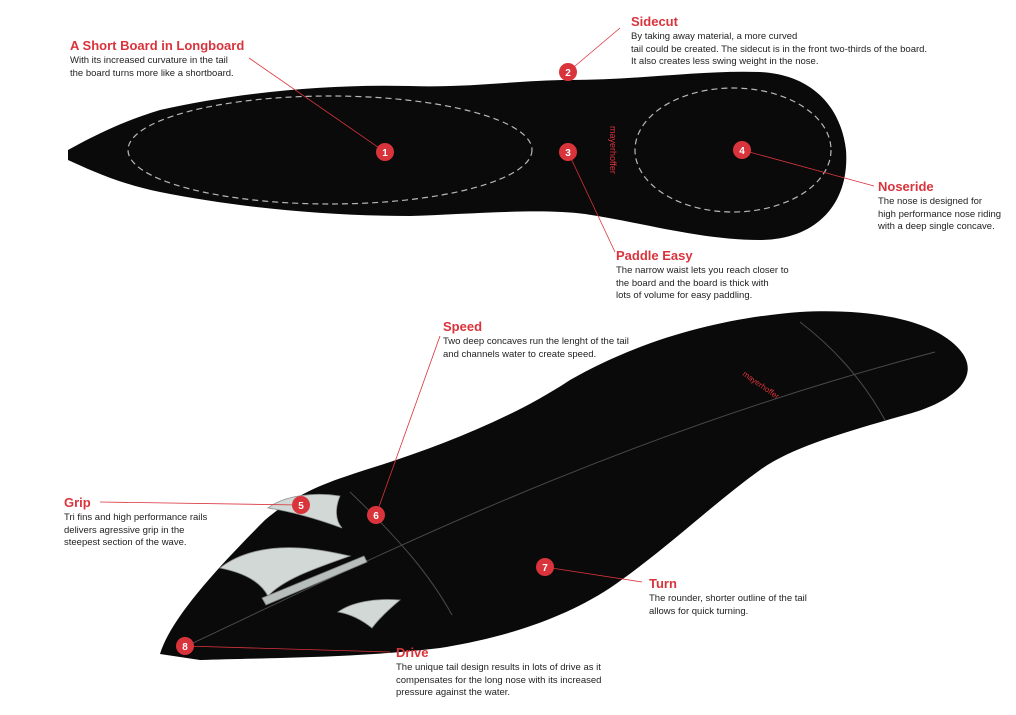 Image resolution: width=1016 pixels, height=715 pixels. Describe the element at coordinates (152, 73) in the screenshot. I see `callout-short-board-line: the board turns more like a shortboard.` at that location.